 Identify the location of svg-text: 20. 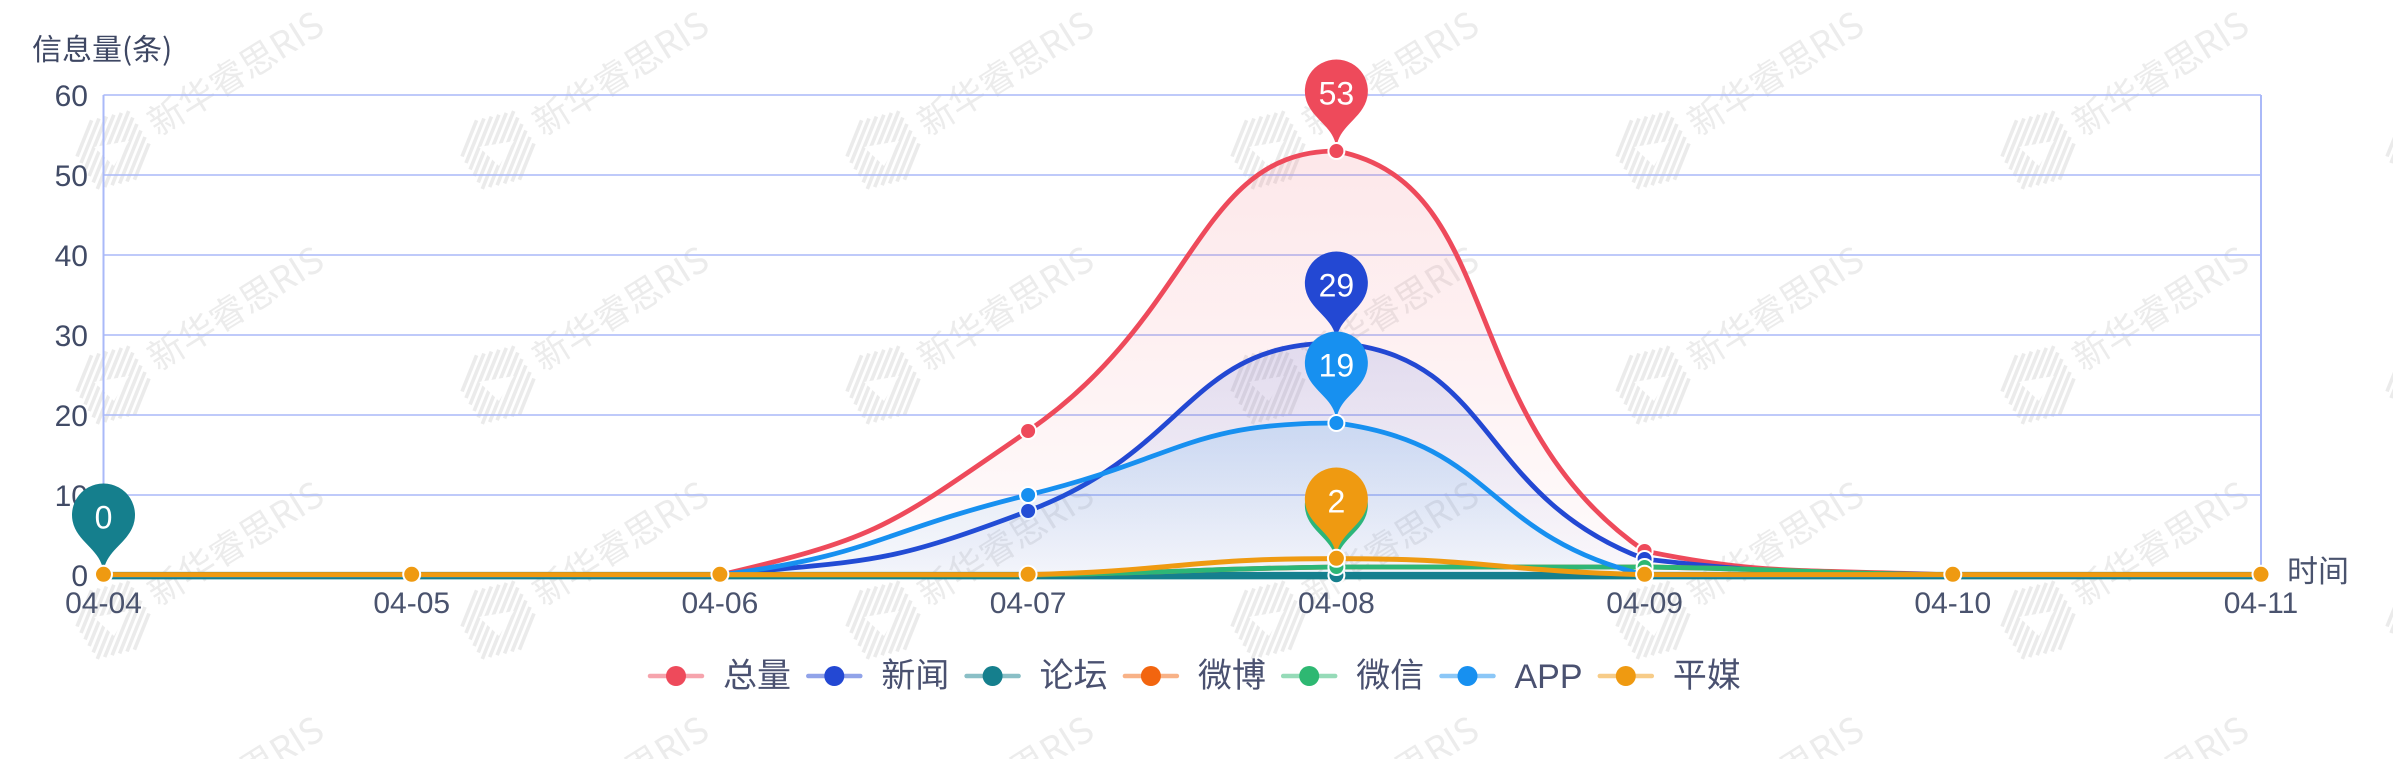
(71, 416).